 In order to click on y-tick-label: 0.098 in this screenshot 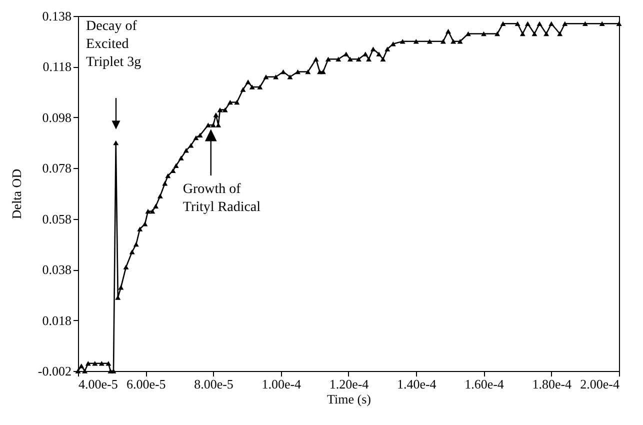, I will do `click(57, 117)`.